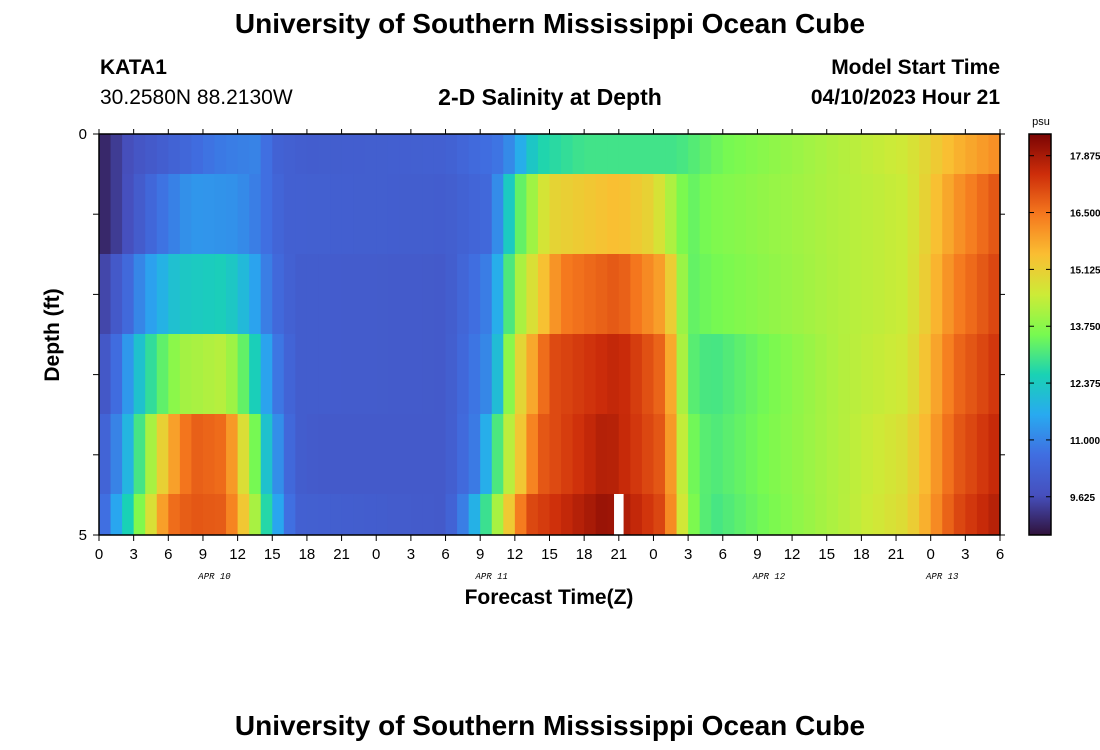 This screenshot has height=750, width=1100. Describe the element at coordinates (931, 554) in the screenshot. I see `x-tick-label: 0` at that location.